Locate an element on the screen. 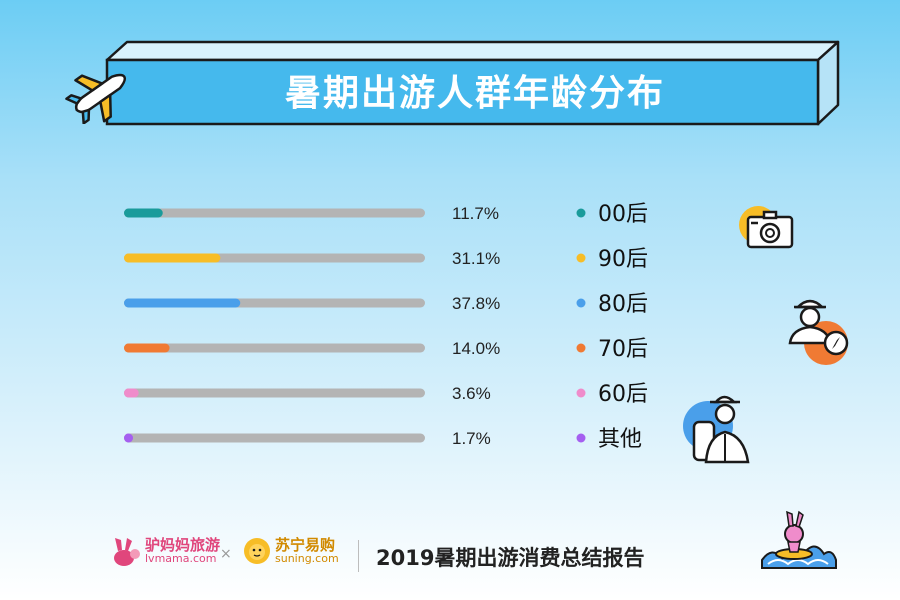 The image size is (900, 600). brand2-name: 苏宁易购 is located at coordinates (305, 545).